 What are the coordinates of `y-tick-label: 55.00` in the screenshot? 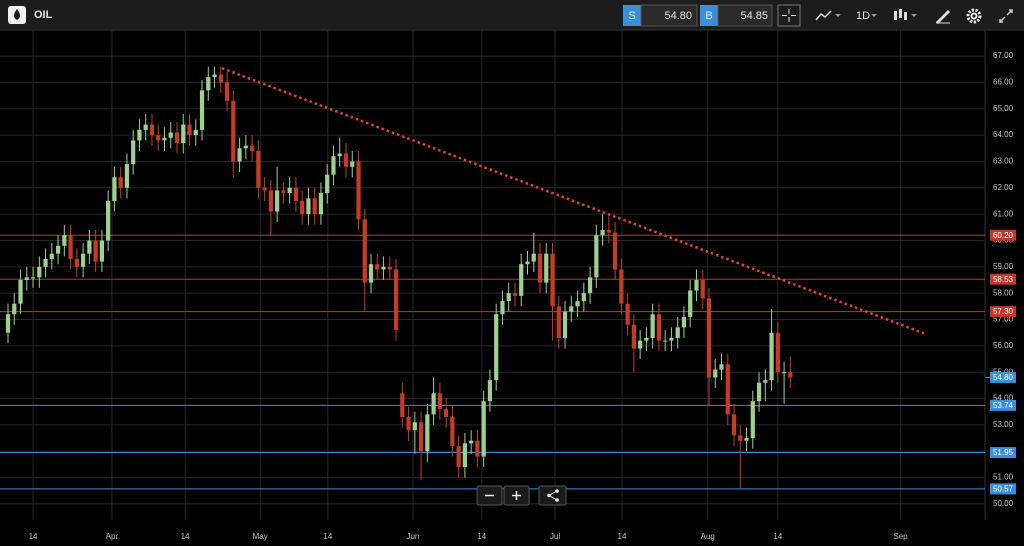 It's located at (1003, 371).